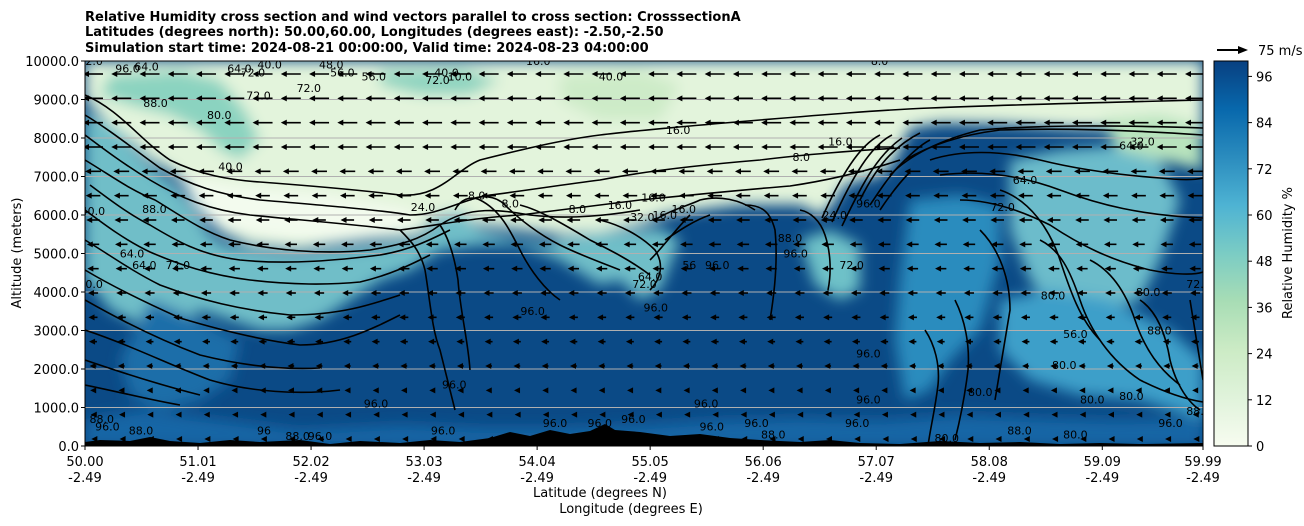  I want to click on colorbar-label: Relative Humidity %, so click(1288, 253).